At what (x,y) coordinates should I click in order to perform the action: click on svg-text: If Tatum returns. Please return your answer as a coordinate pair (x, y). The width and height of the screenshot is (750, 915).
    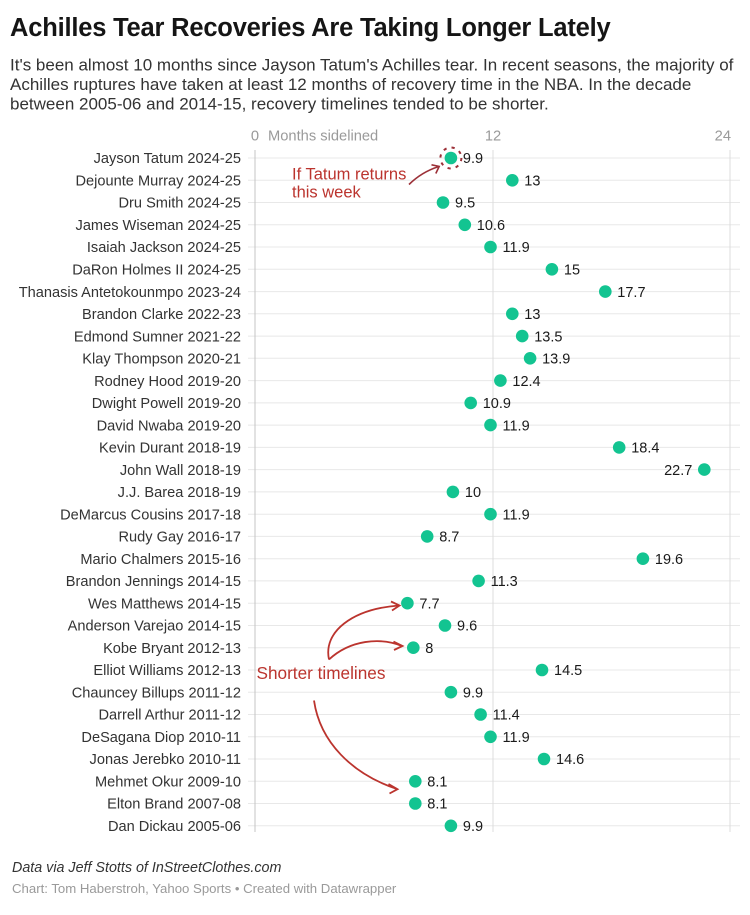
    Looking at the image, I should click on (349, 175).